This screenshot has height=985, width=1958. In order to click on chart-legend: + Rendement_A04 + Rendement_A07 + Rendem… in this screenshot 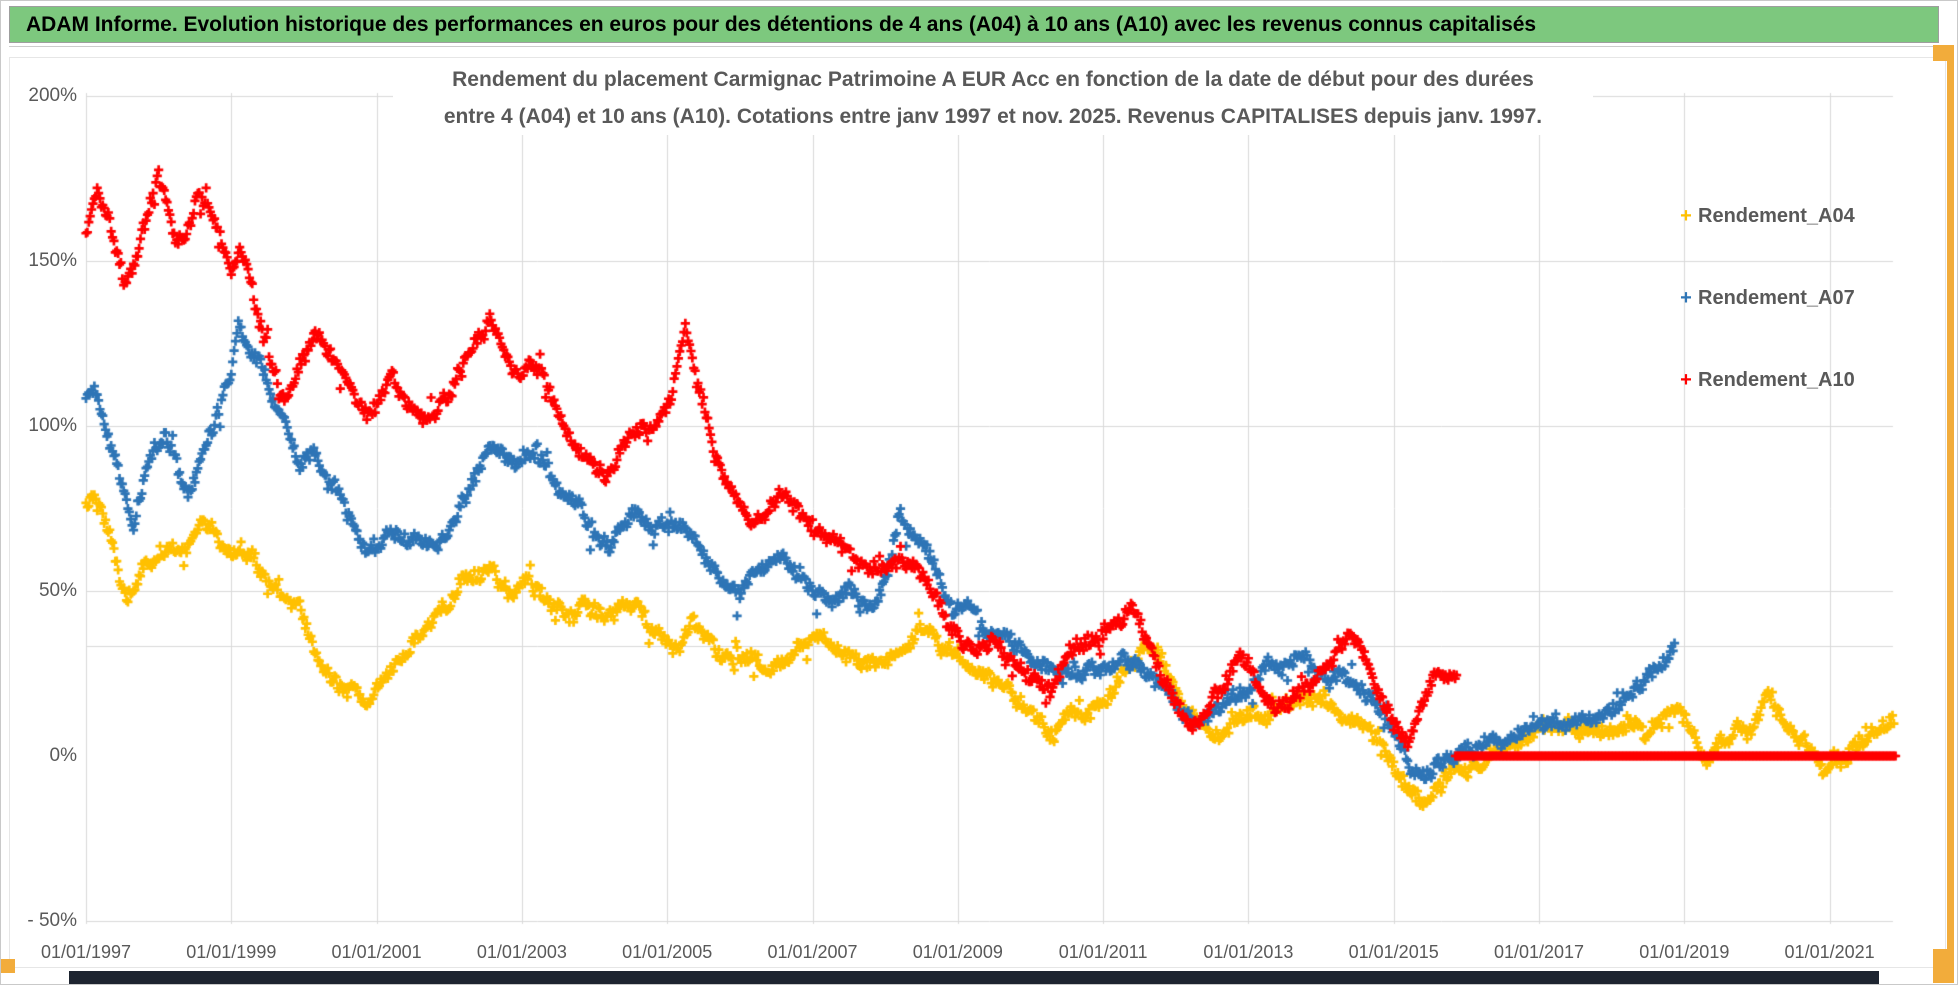, I will do `click(1766, 328)`.